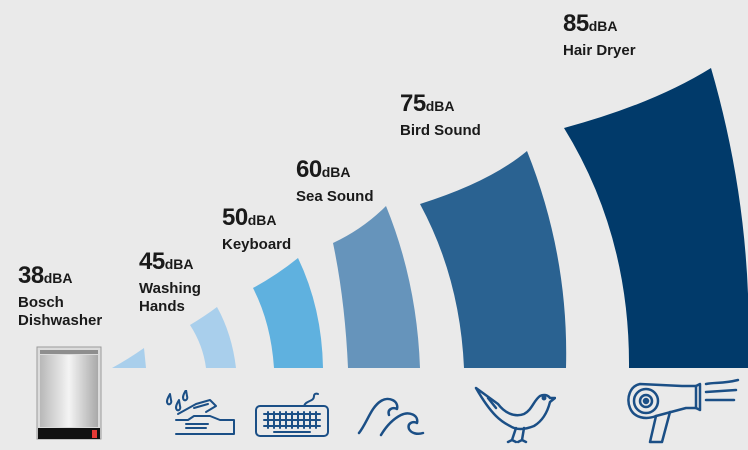  I want to click on dishwasher-icon, so click(69, 393).